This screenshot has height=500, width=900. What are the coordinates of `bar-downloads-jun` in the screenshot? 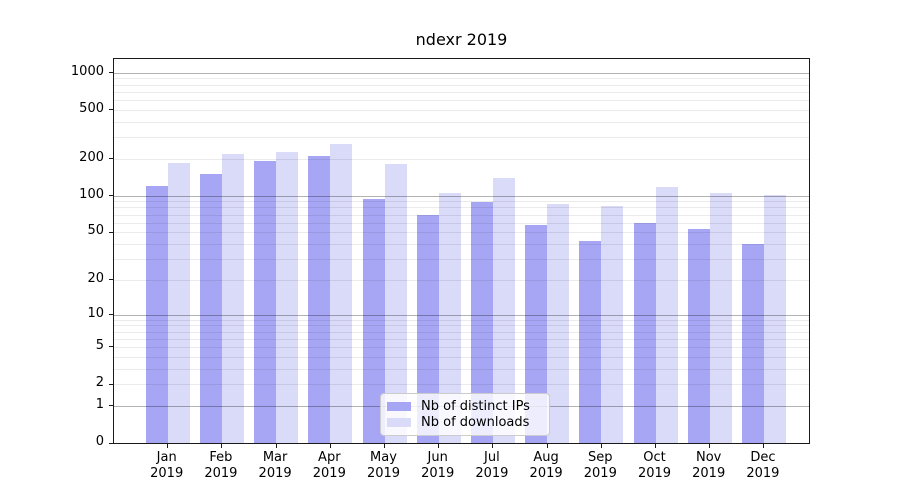 It's located at (449, 318).